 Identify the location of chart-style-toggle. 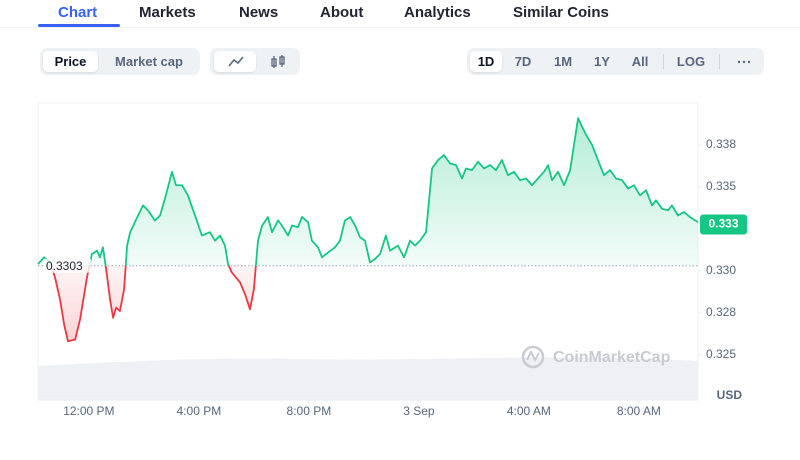
(255, 61).